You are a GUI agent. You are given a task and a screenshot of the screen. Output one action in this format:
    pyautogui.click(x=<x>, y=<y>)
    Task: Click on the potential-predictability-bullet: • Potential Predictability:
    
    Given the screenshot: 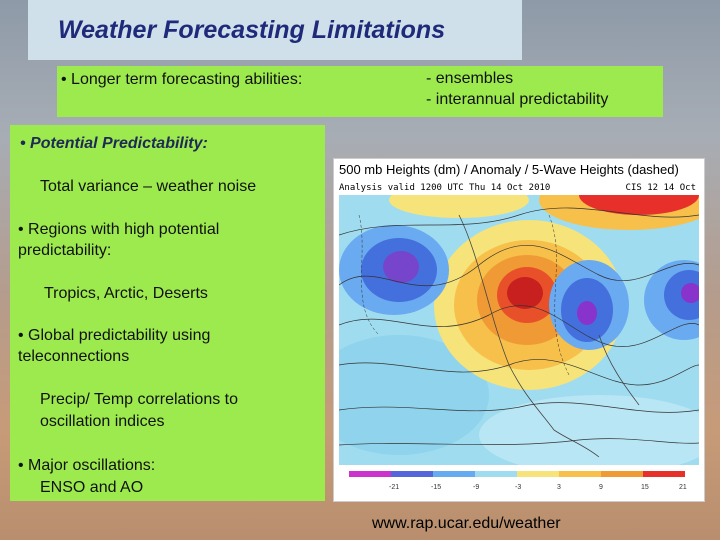 What is the action you would take?
    pyautogui.click(x=114, y=143)
    